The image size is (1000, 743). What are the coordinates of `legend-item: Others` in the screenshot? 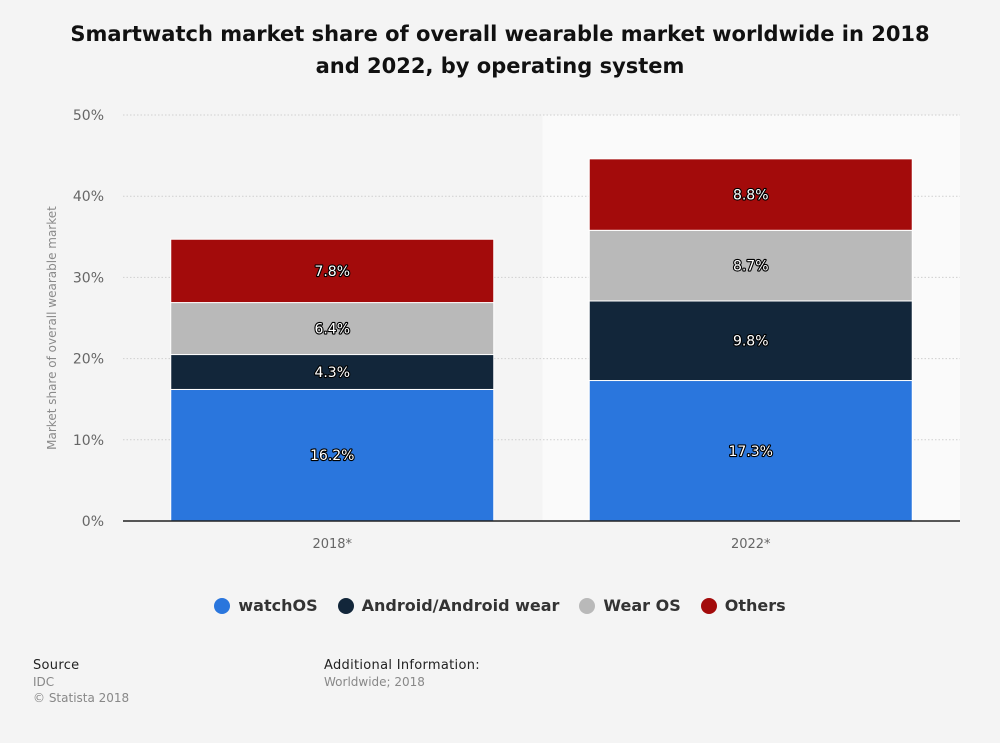 It's located at (743, 605).